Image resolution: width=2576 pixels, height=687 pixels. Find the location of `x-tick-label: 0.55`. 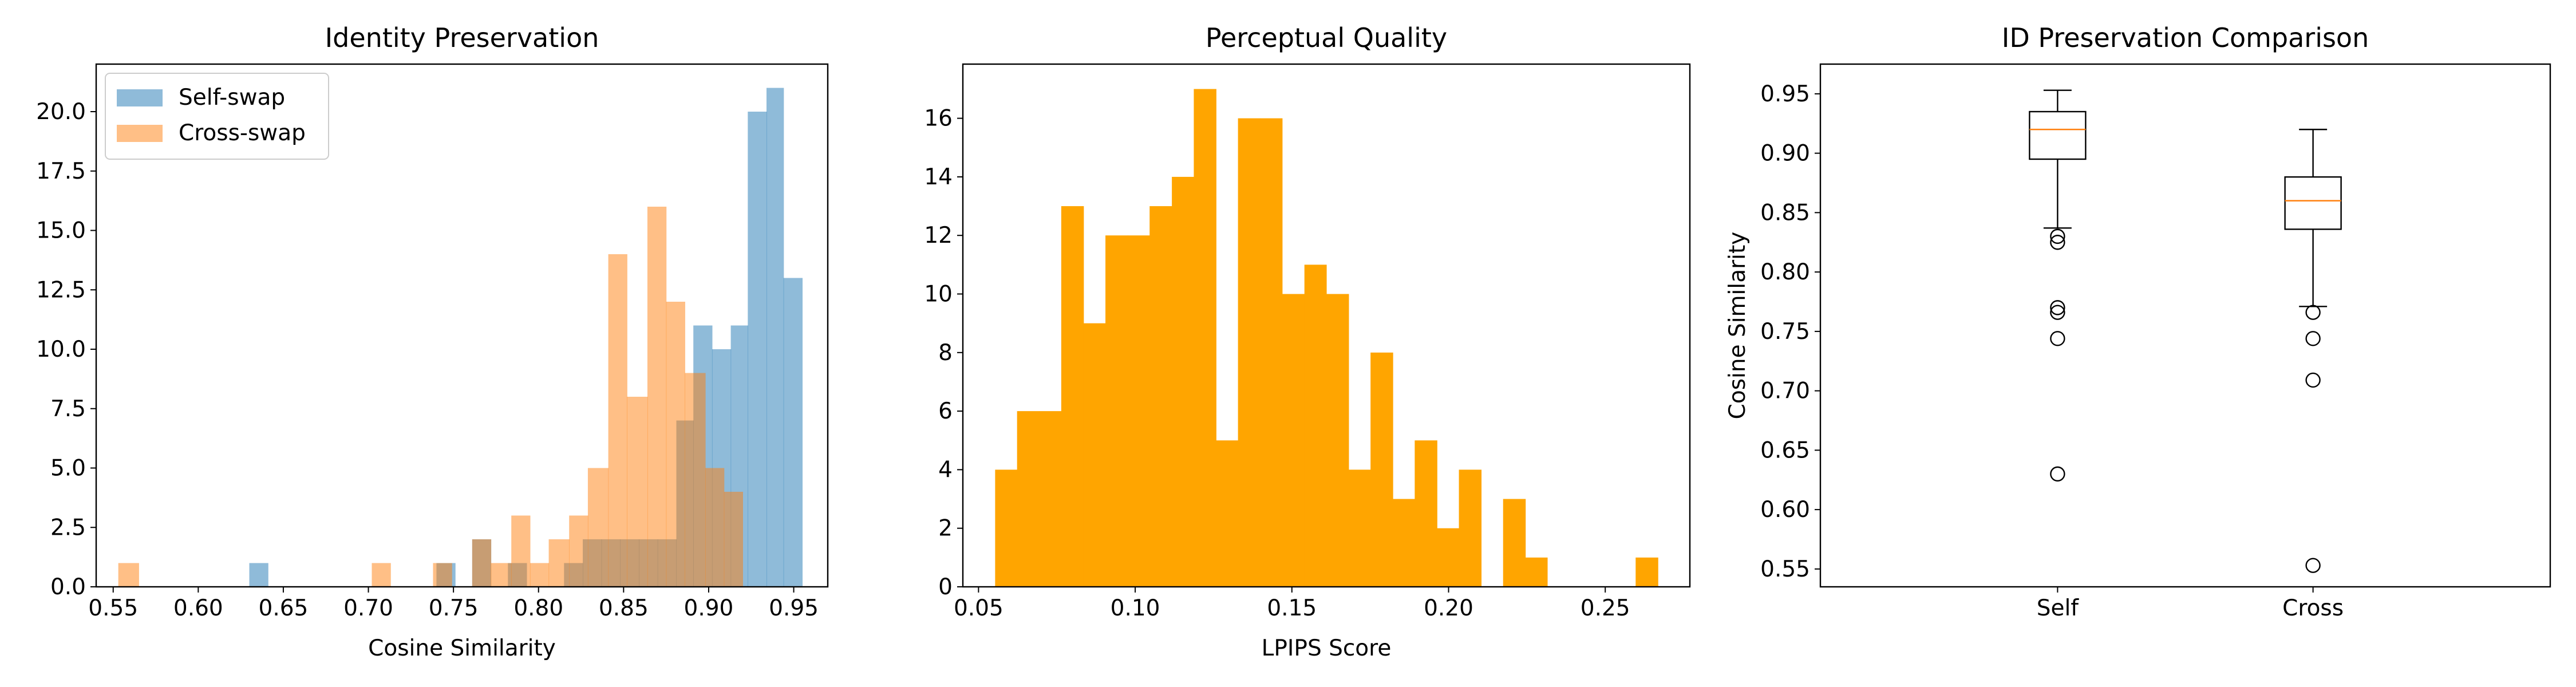

x-tick-label: 0.55 is located at coordinates (113, 608).